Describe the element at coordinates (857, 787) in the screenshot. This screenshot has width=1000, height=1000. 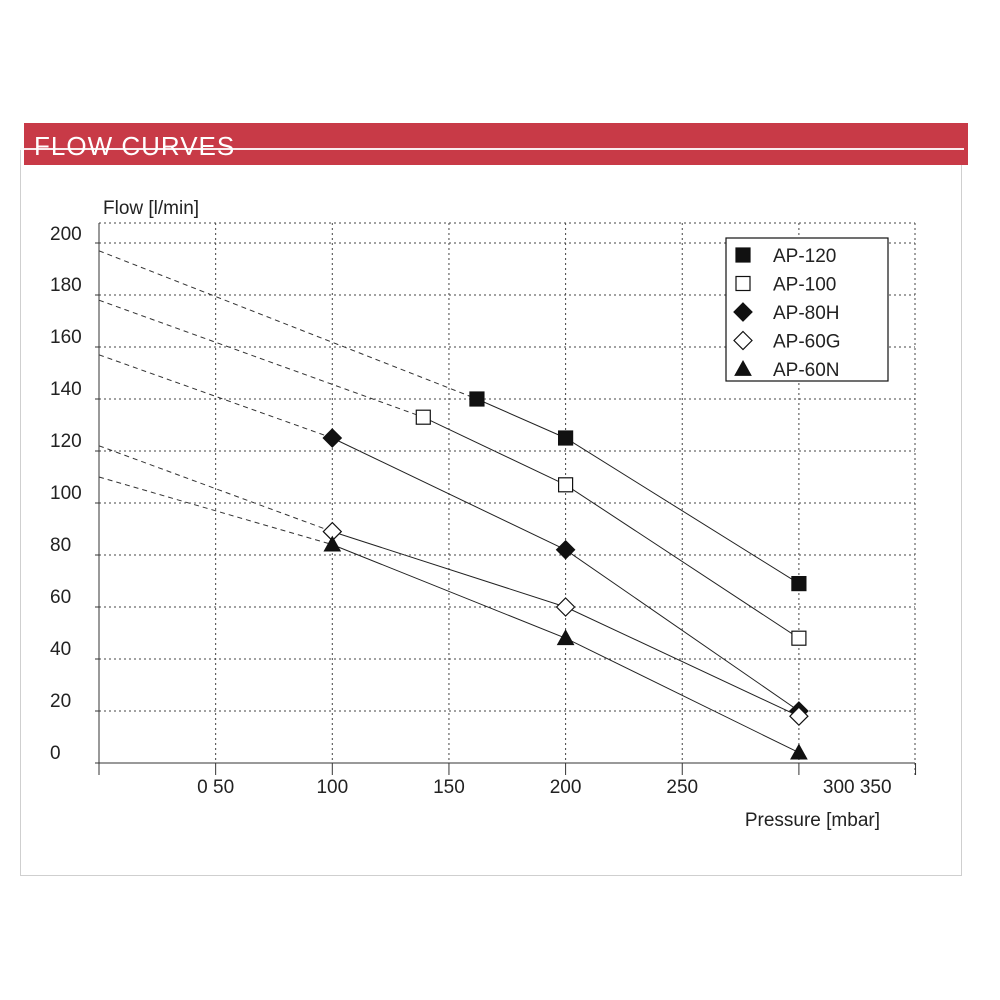
I see `x-tick-label: 300 350` at that location.